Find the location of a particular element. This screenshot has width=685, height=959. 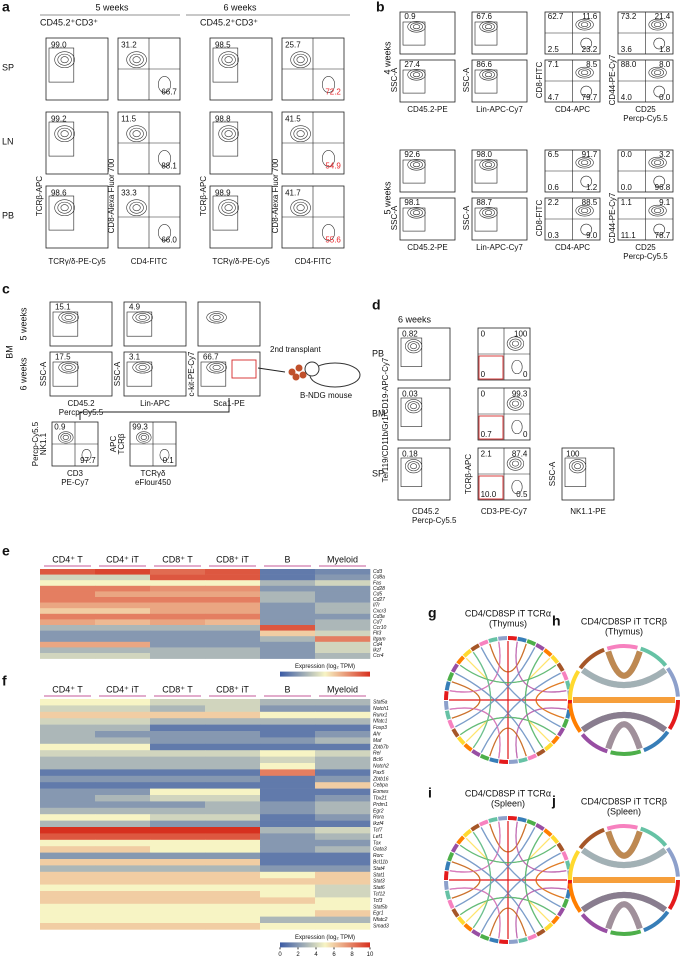

gate-percentage: 9.0 is located at coordinates (592, 235).